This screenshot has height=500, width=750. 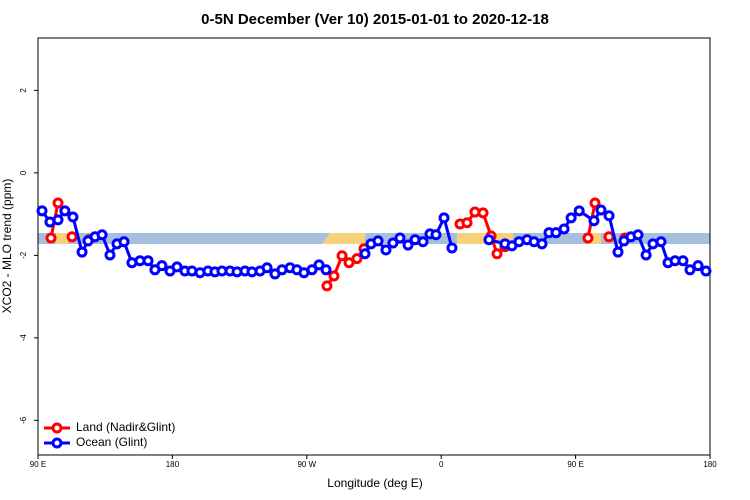 I want to click on y-tick-label: -6, so click(x=23, y=420).